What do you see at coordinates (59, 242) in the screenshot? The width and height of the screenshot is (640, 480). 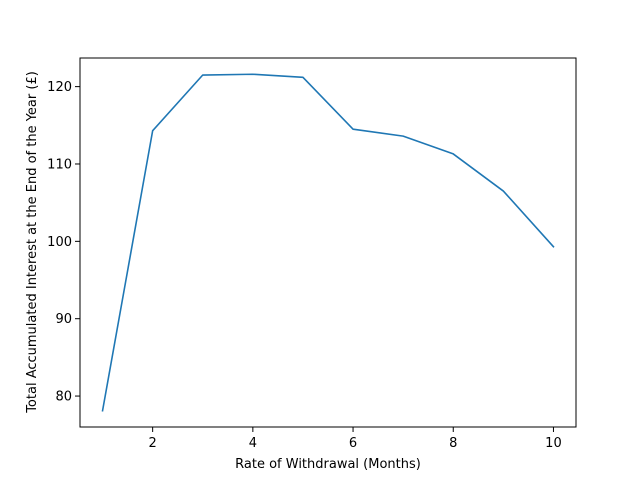 I see `y-tick-label: 100` at bounding box center [59, 242].